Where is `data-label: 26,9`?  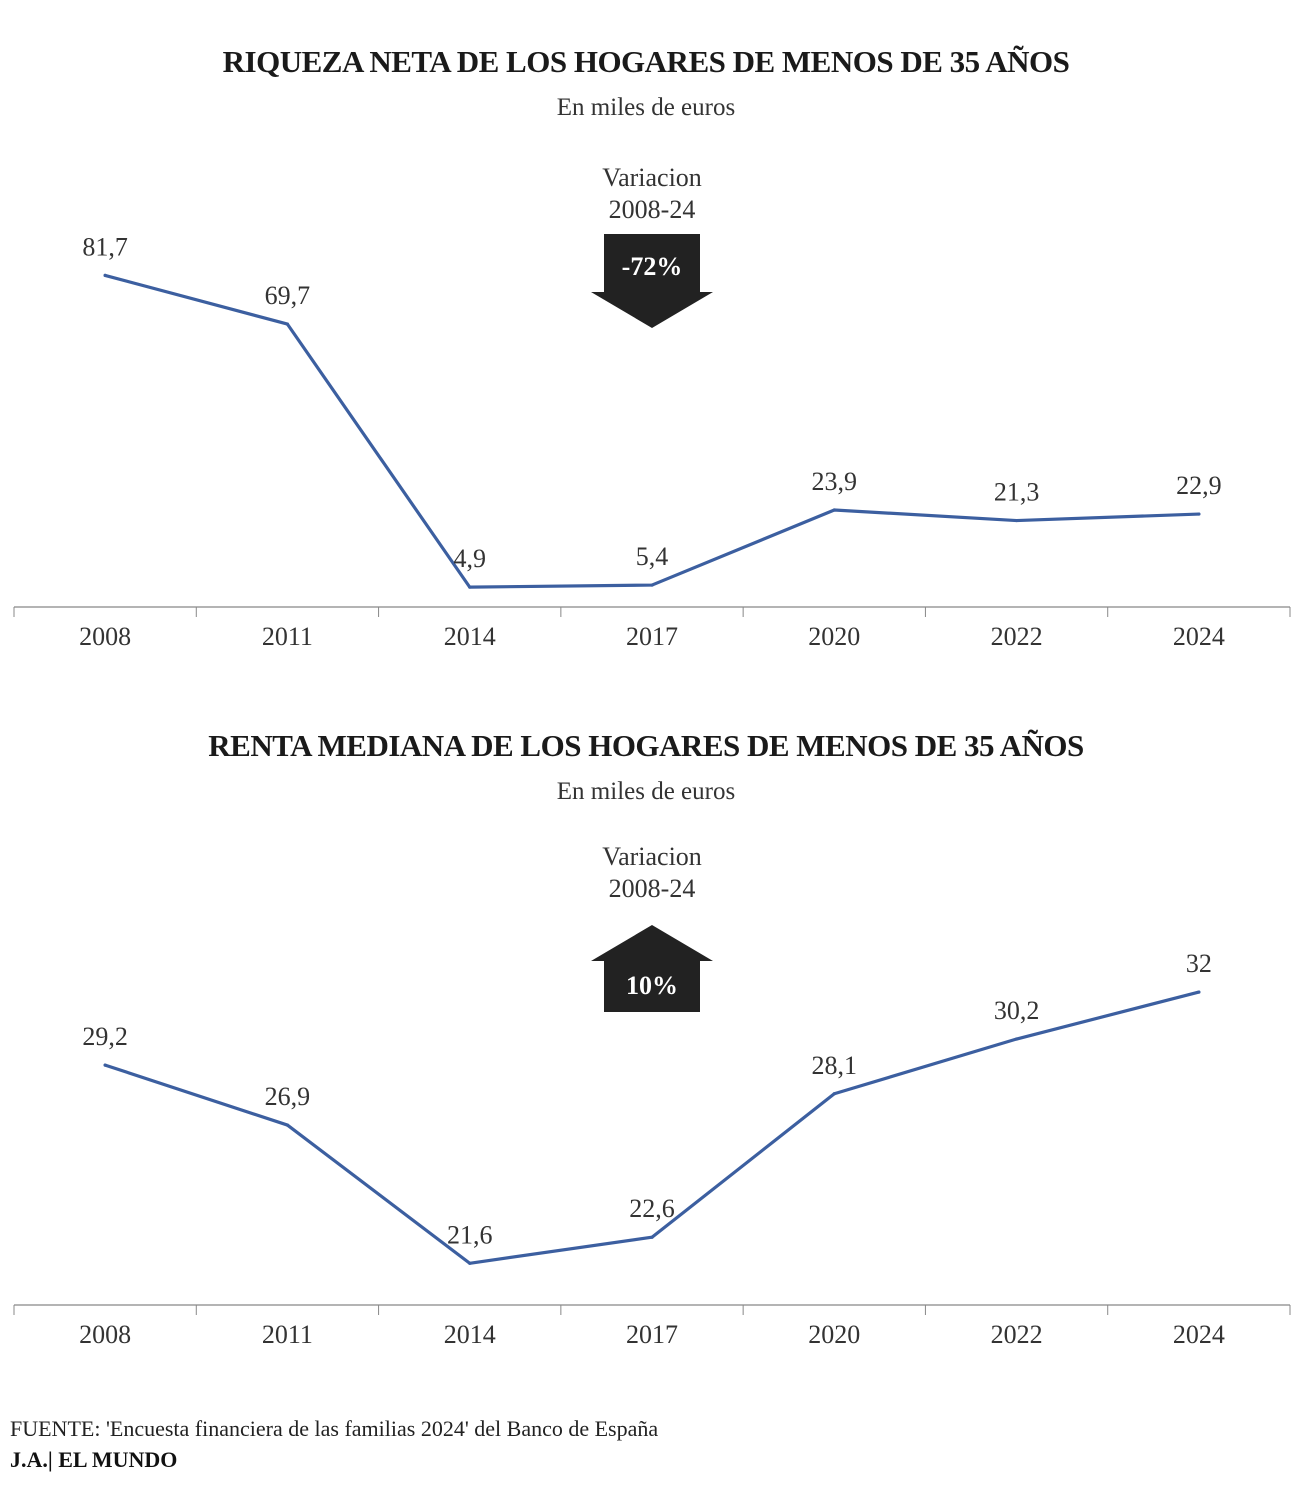
data-label: 26,9 is located at coordinates (288, 1096).